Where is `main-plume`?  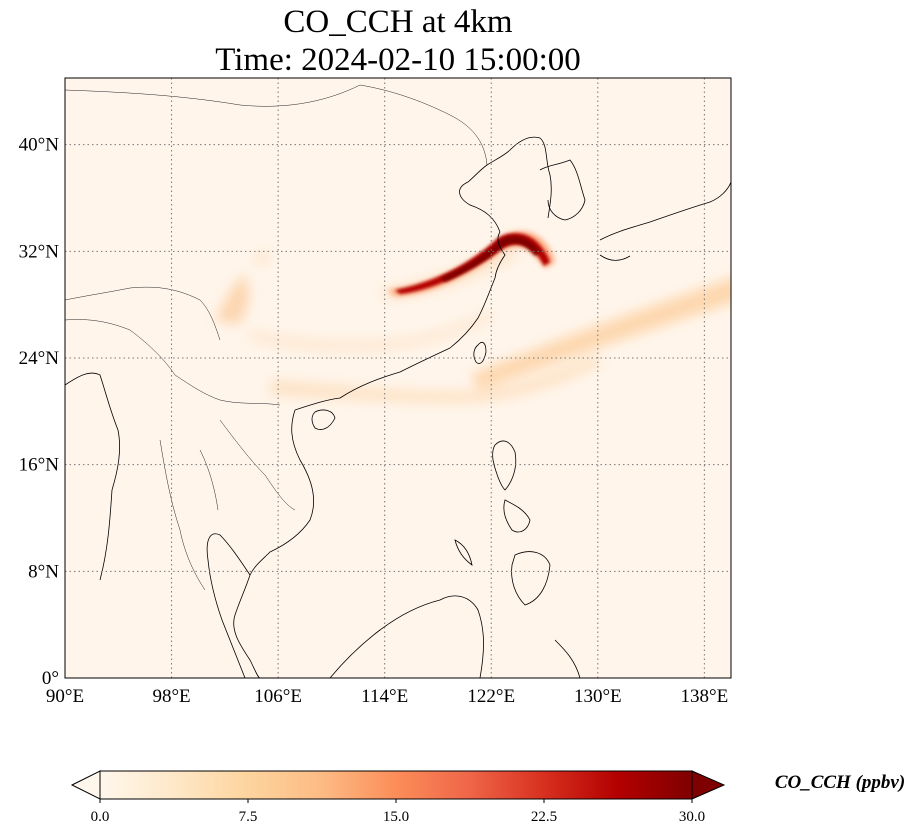
main-plume is located at coordinates (471, 263).